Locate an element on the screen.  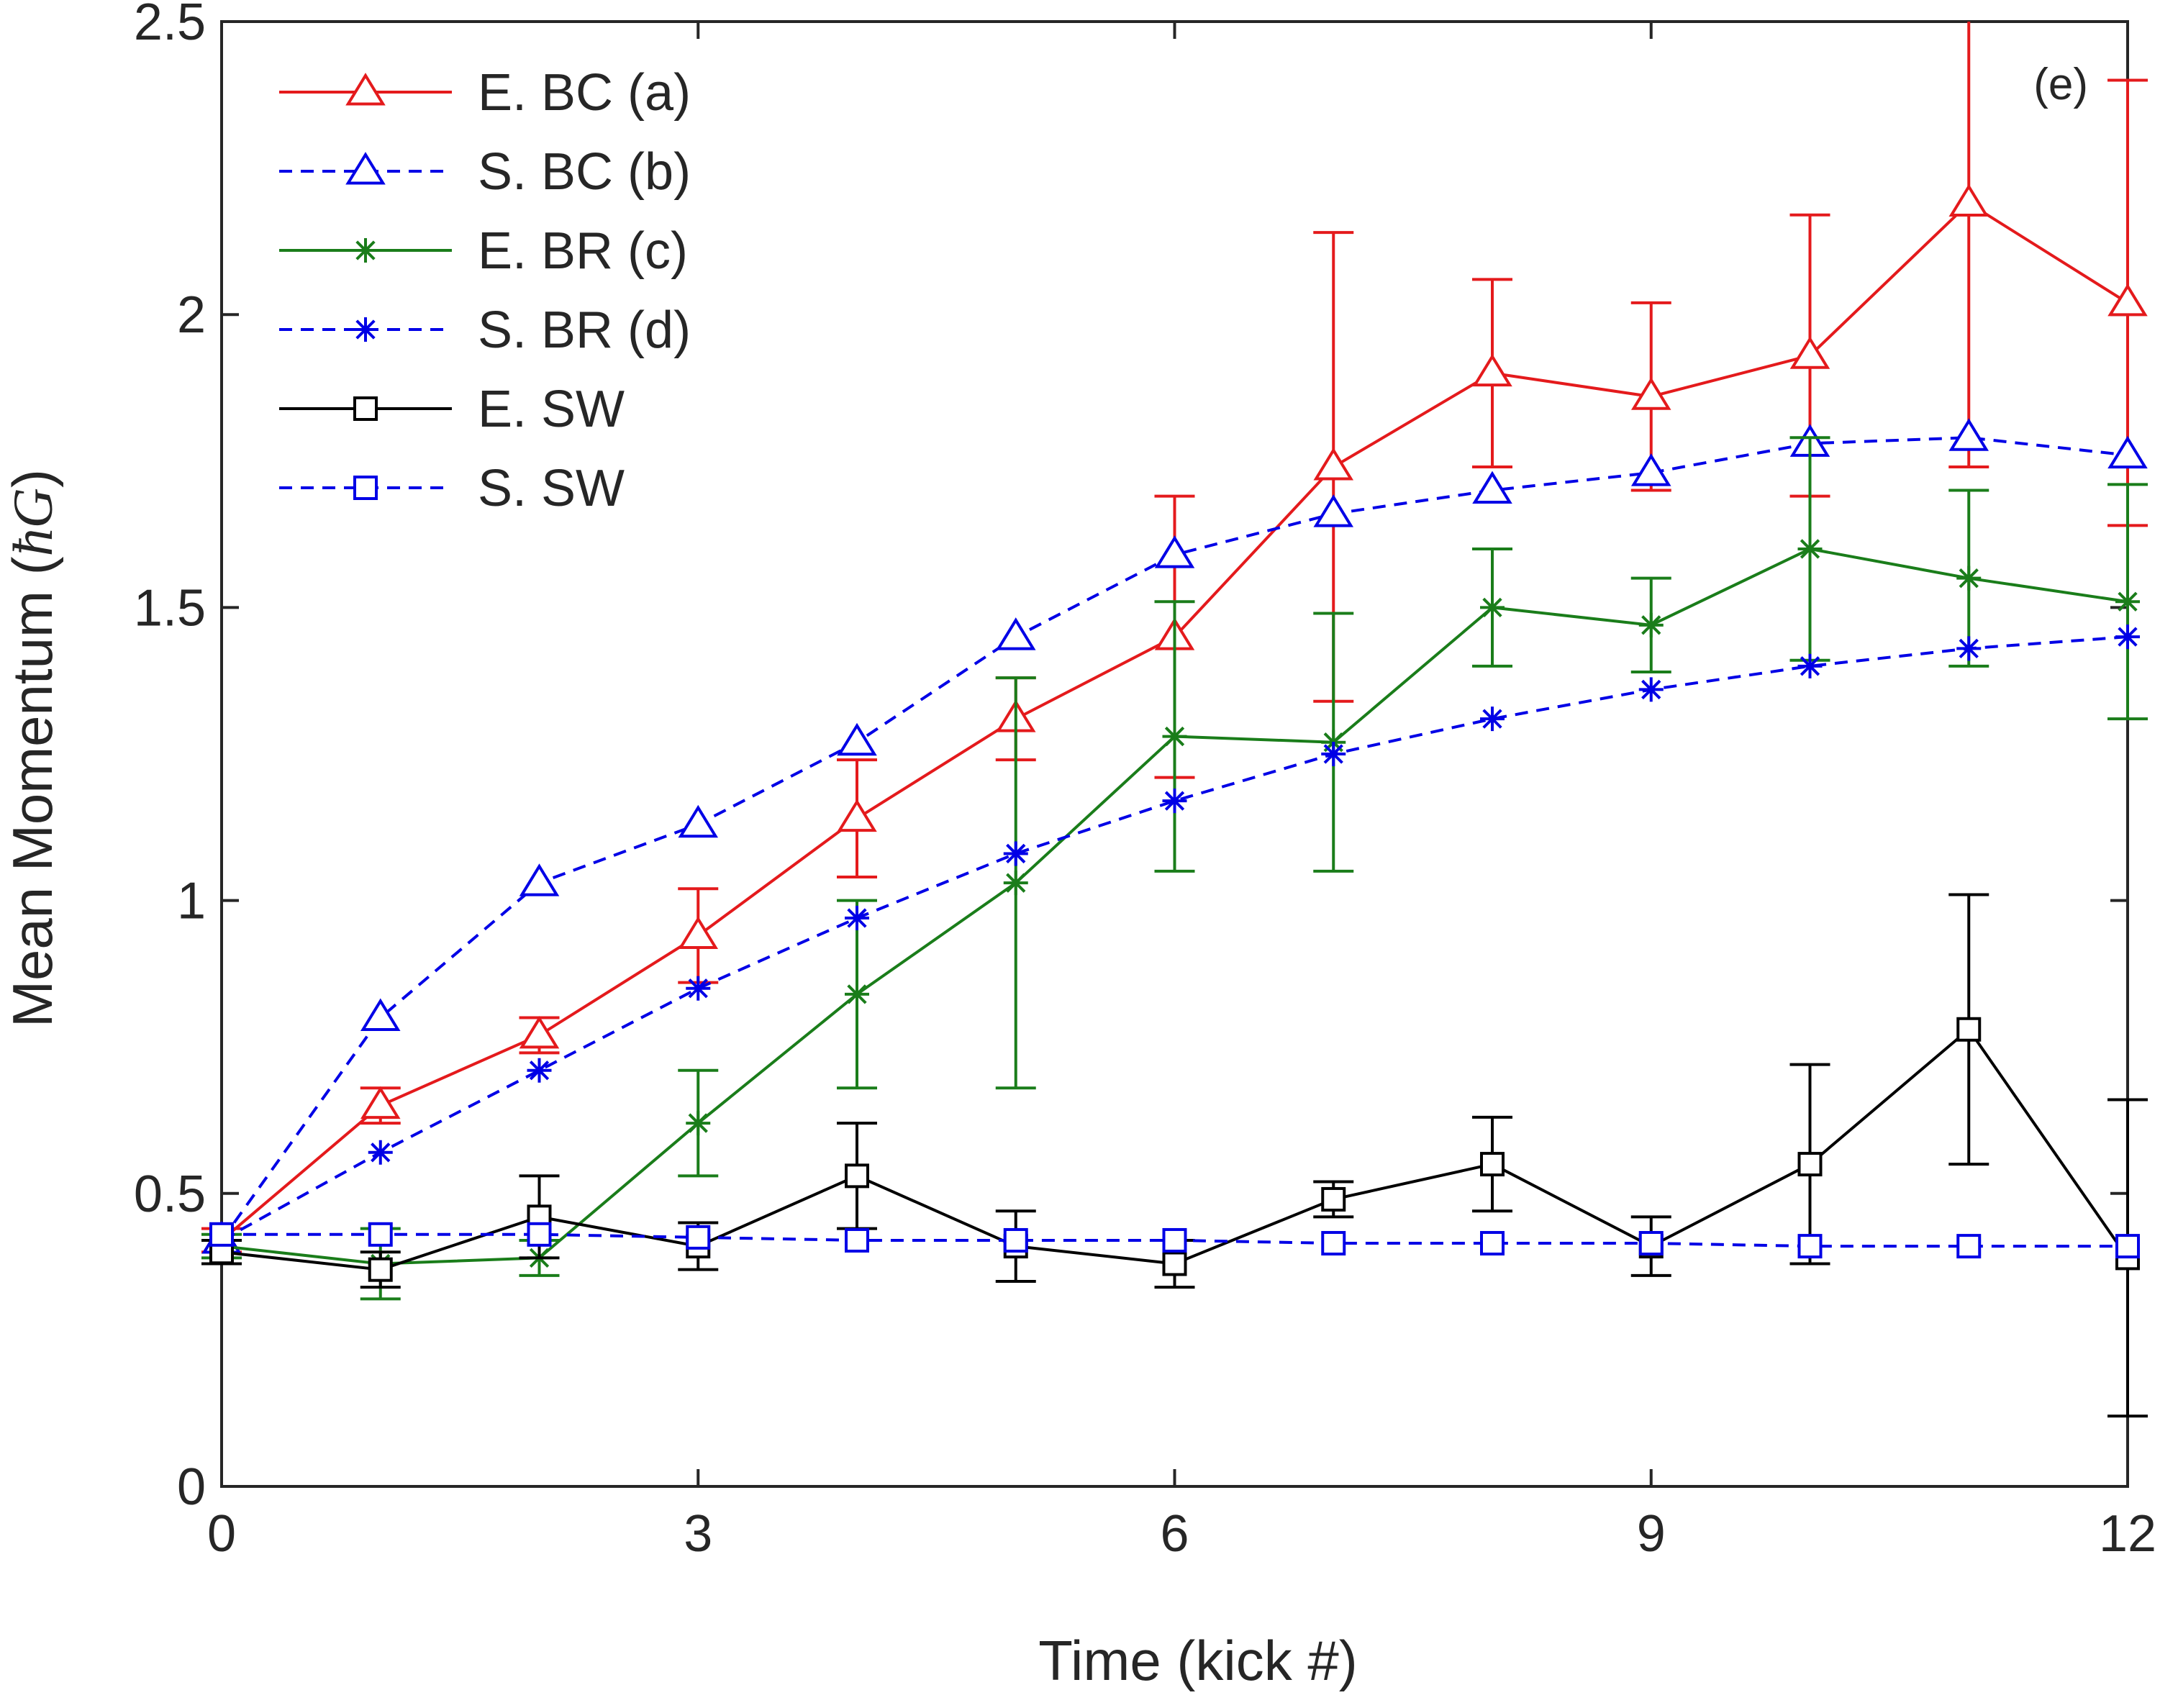
legend-item: S. BC (b) is located at coordinates (485, 172).